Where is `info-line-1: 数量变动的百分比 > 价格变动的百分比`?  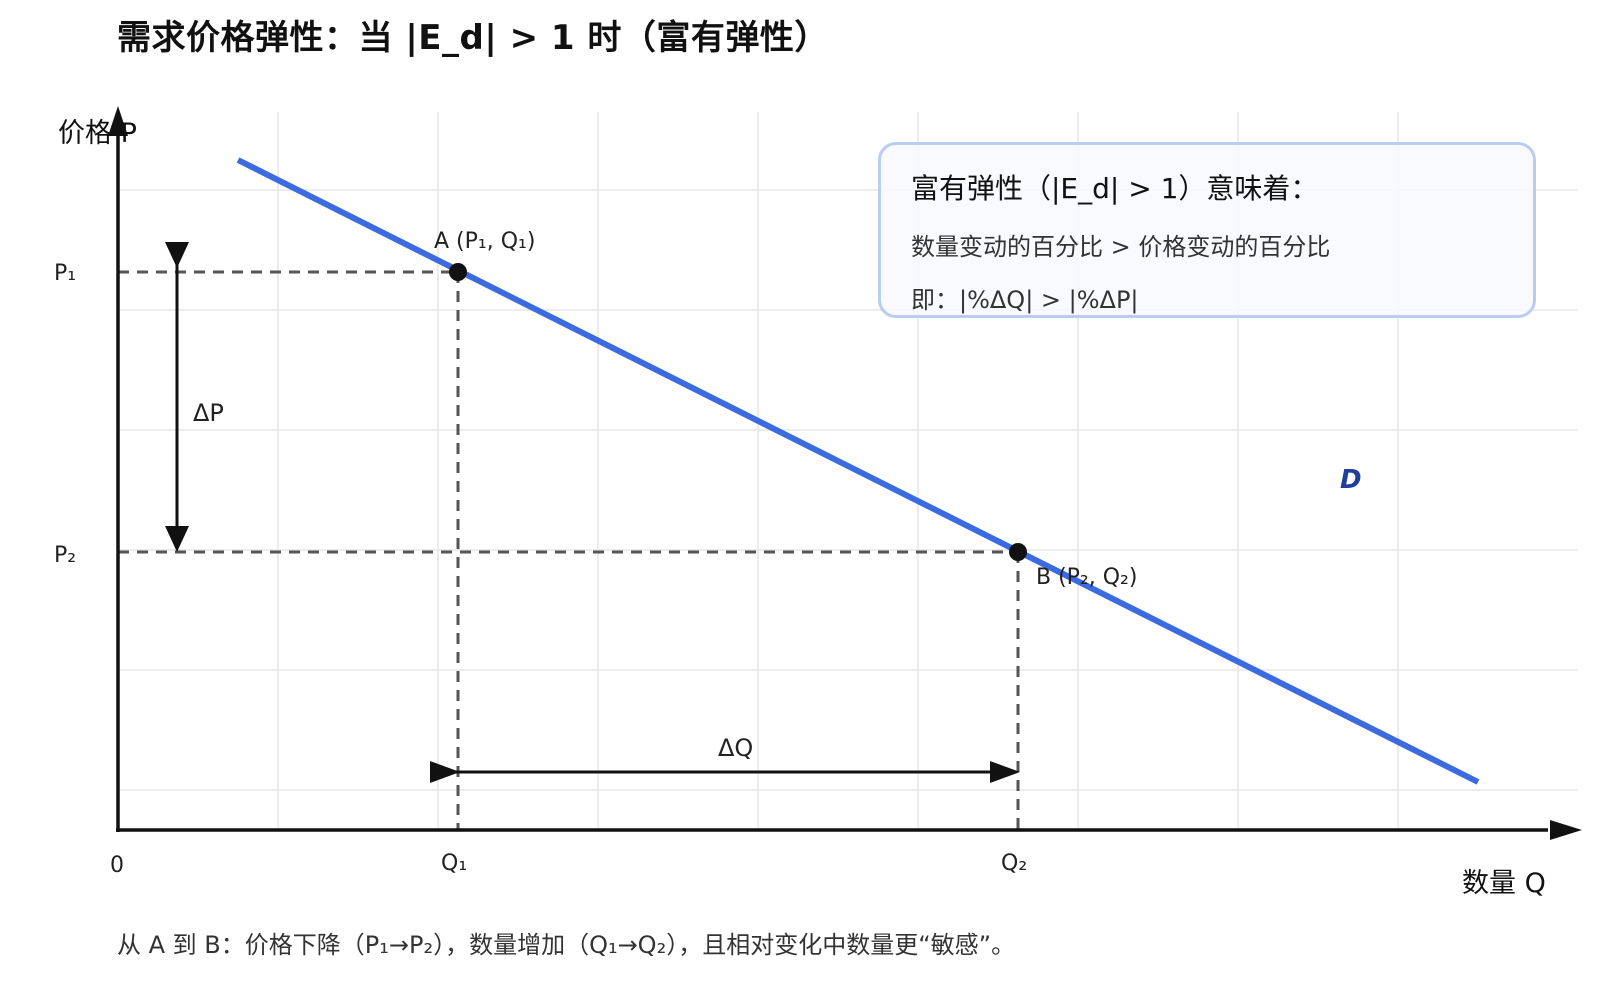 info-line-1: 数量变动的百分比 > 价格变动的百分比 is located at coordinates (1121, 247).